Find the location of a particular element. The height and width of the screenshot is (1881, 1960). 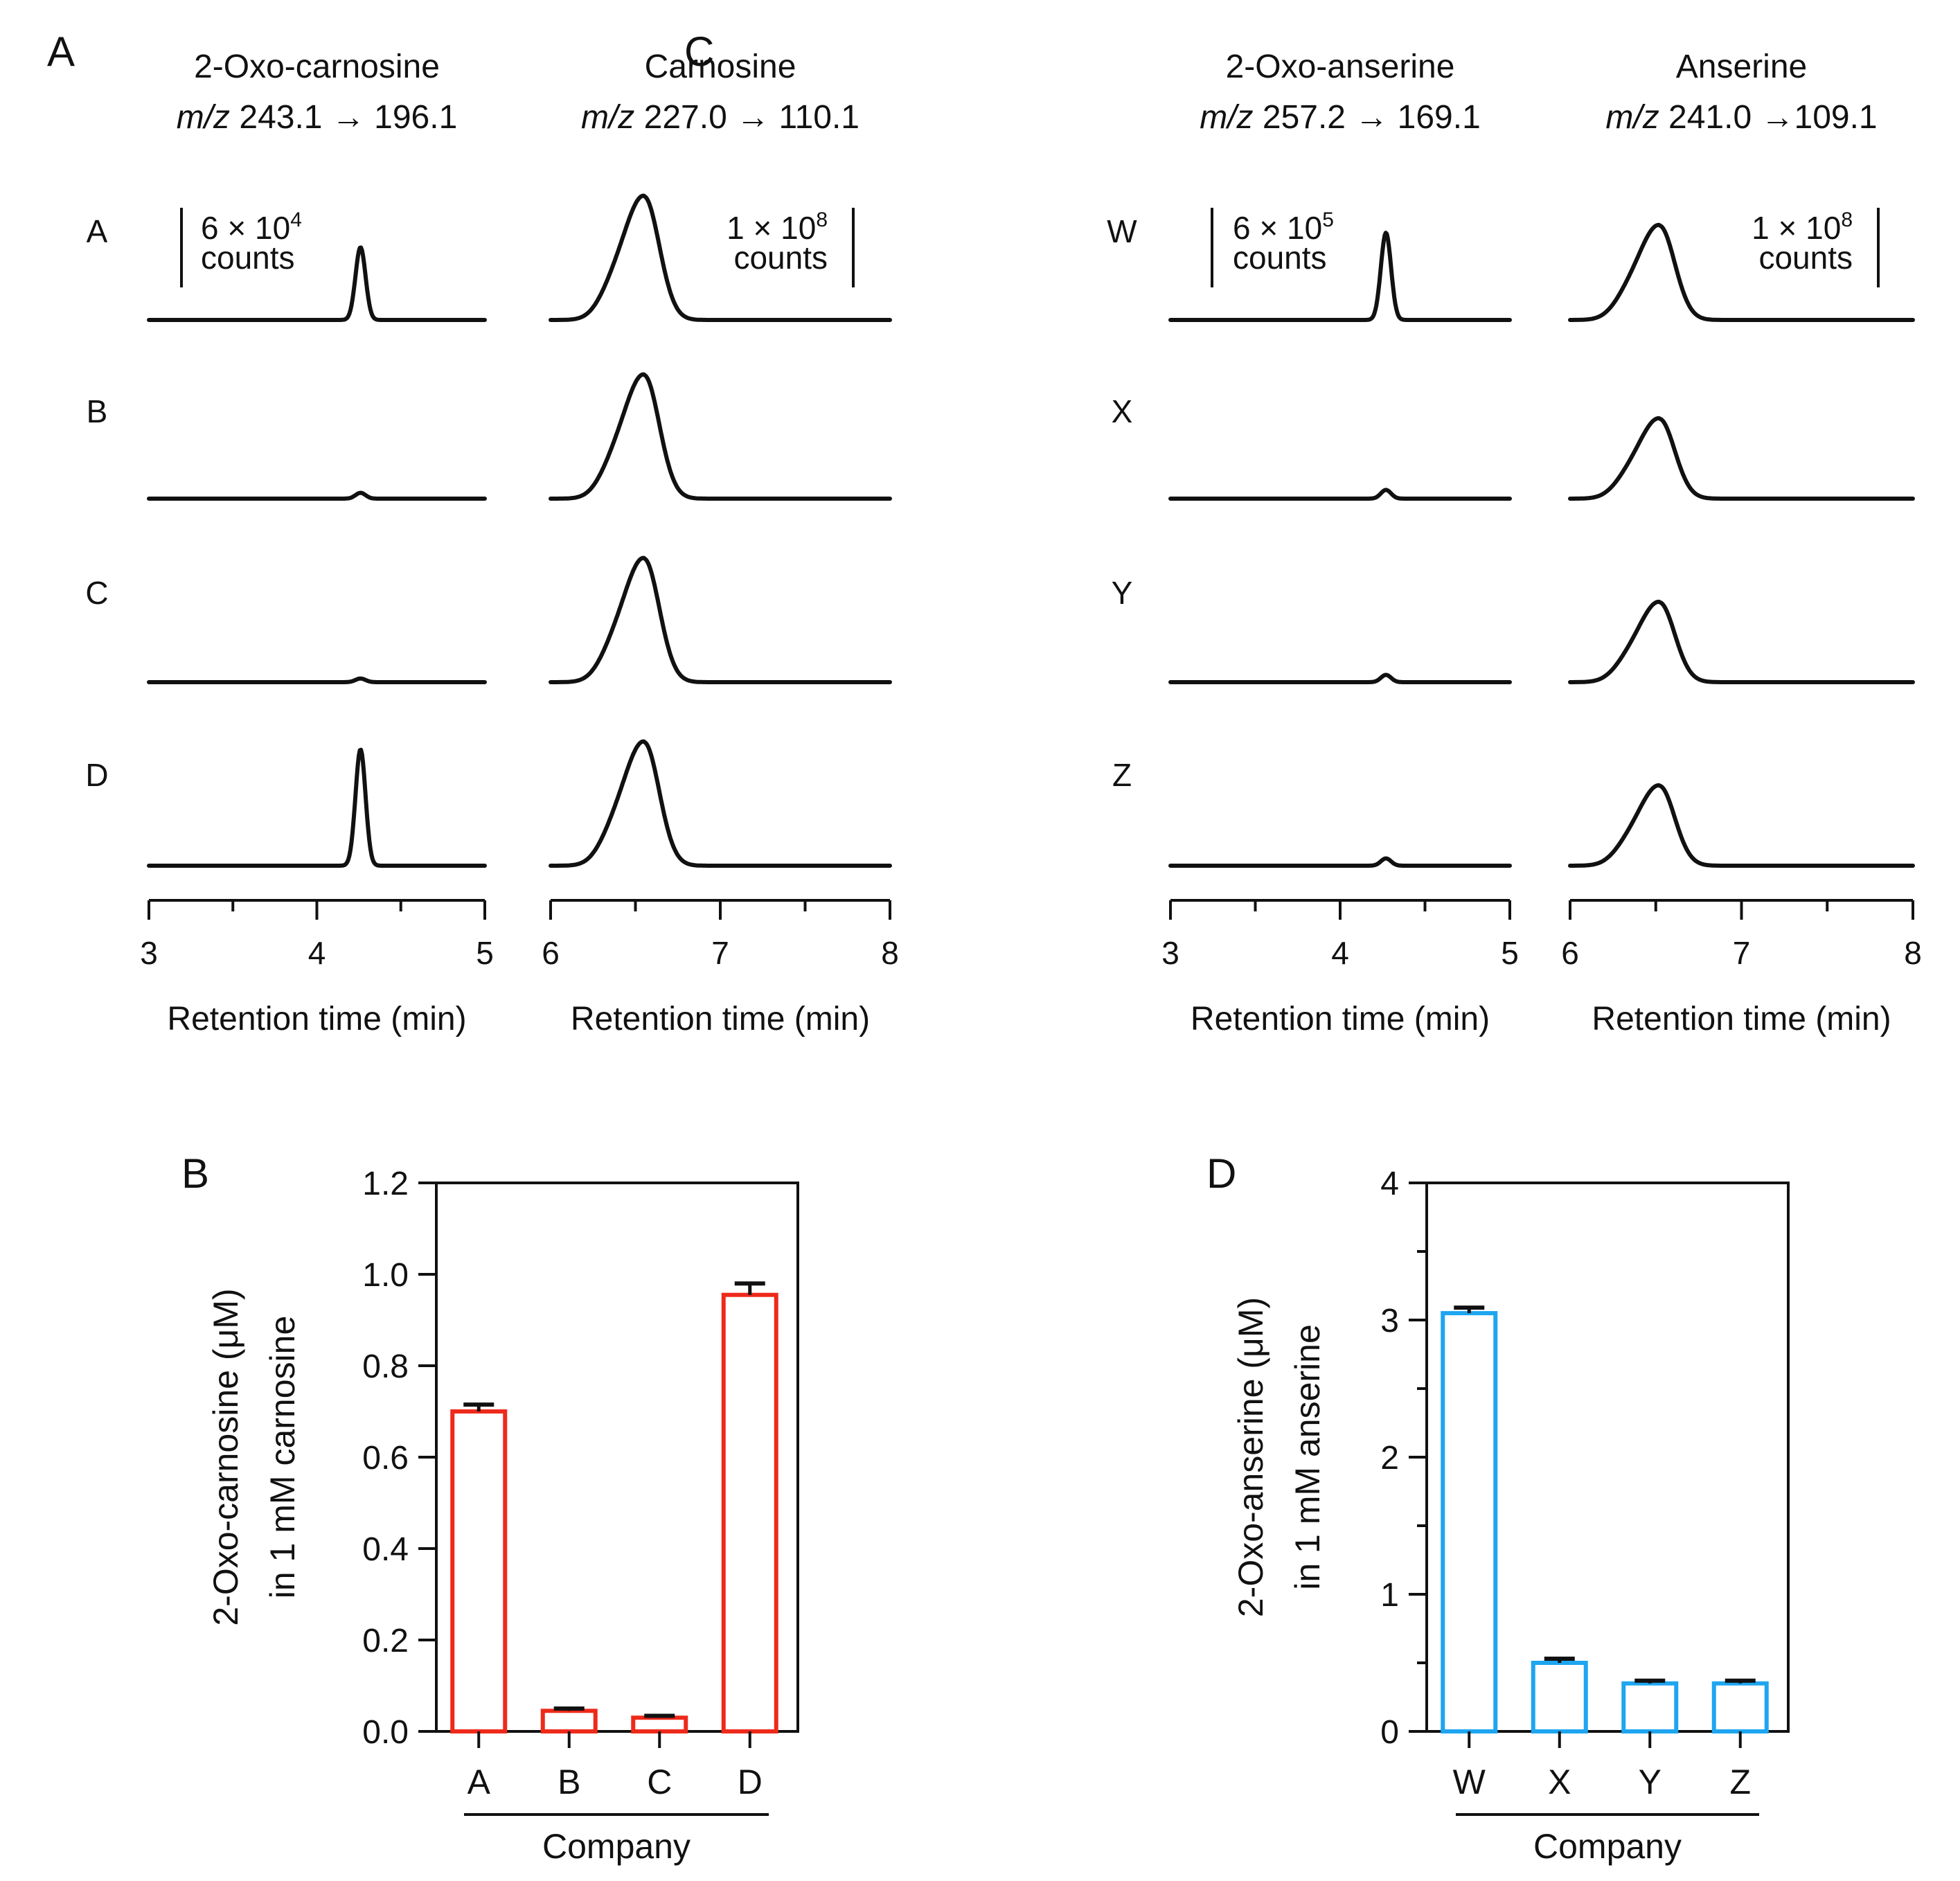

x-tick-label: 4 is located at coordinates (317, 953).